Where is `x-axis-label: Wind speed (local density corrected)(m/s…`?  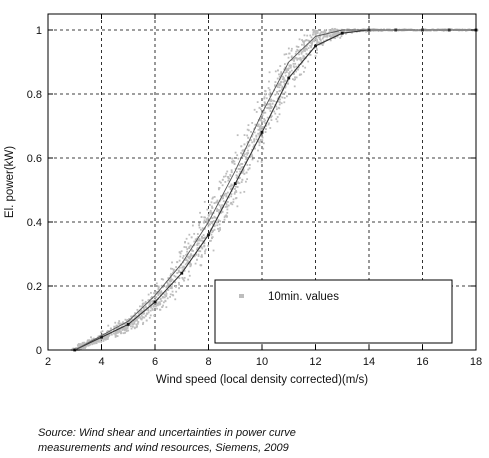
x-axis-label: Wind speed (local density corrected)(m/s… is located at coordinates (262, 380).